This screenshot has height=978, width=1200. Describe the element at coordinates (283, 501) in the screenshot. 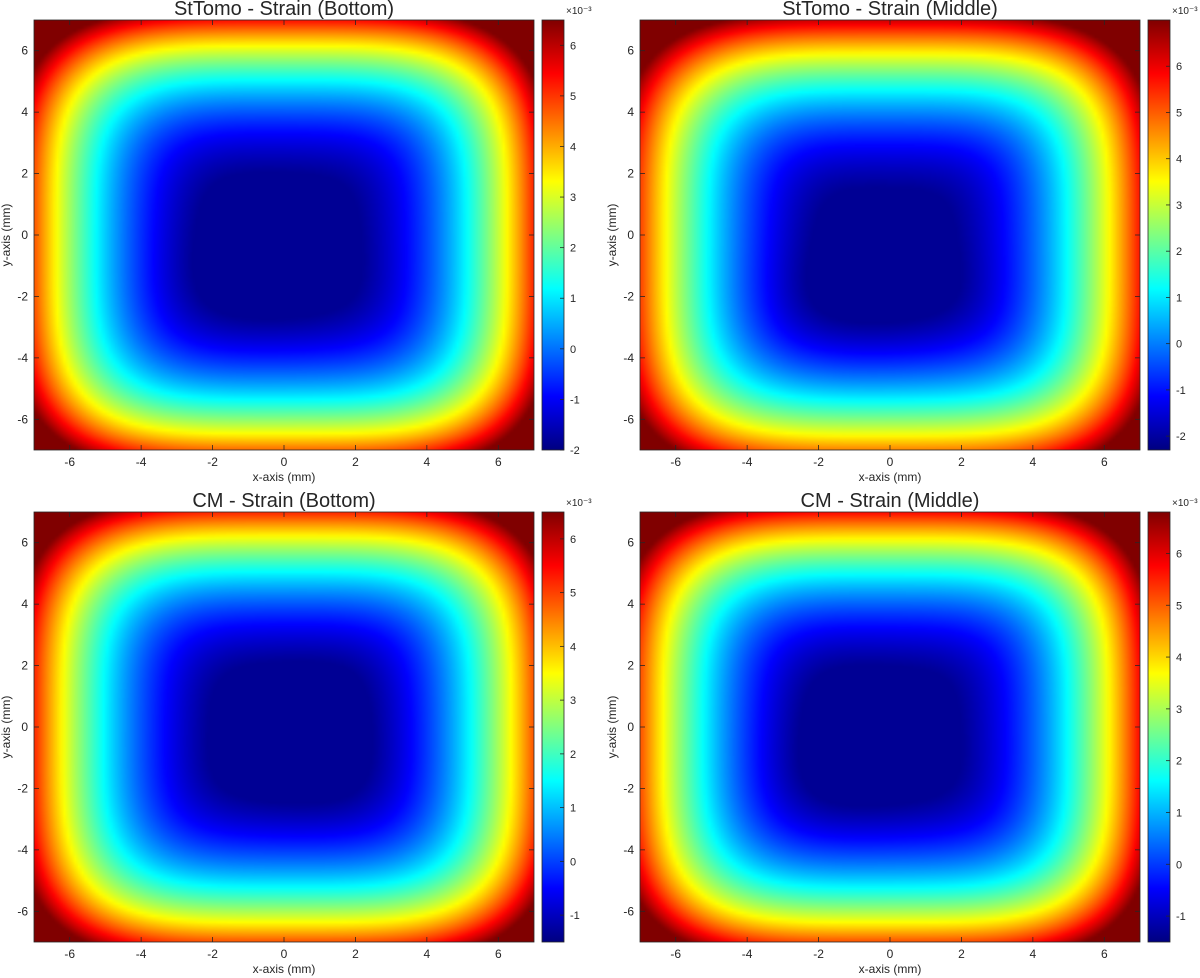

I see `chart-title: CM - Strain (Bottom)` at that location.